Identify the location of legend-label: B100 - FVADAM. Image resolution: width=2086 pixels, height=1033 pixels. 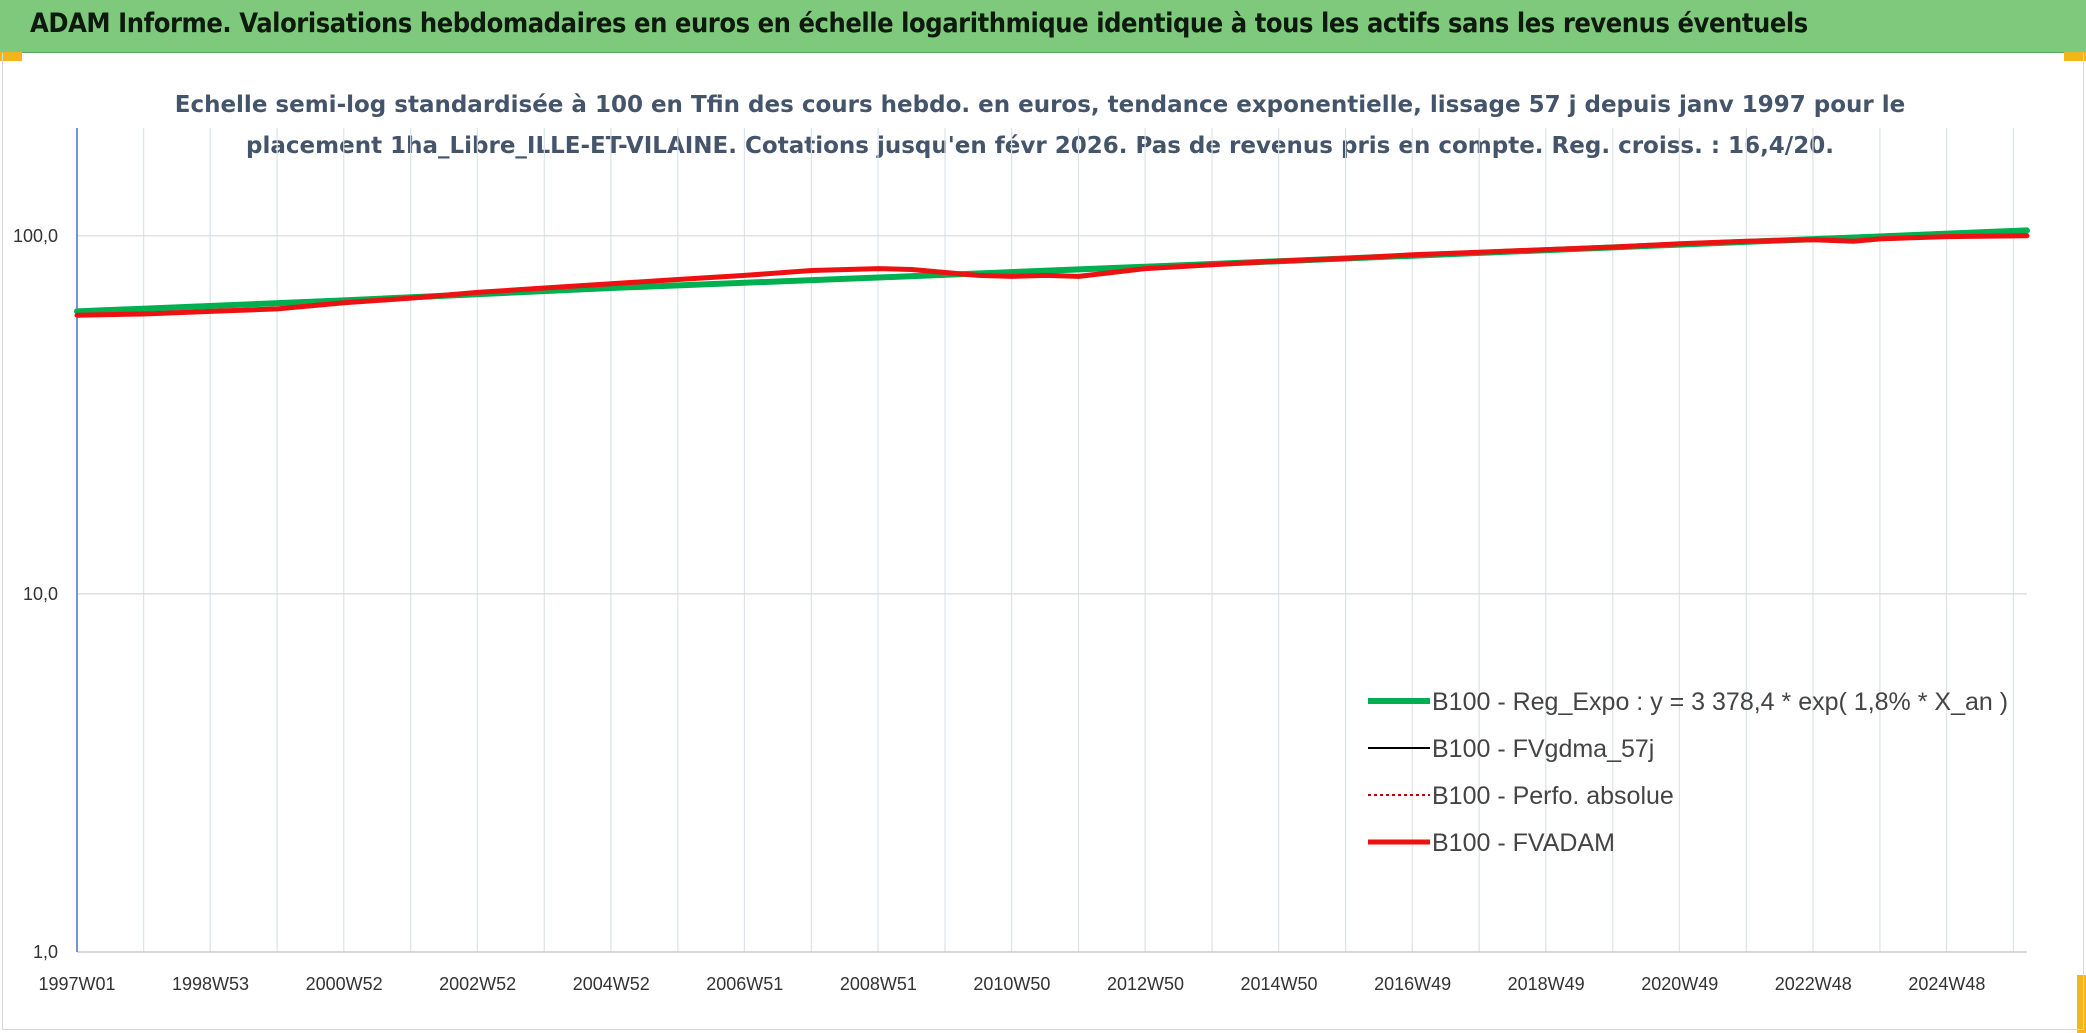
(1523, 843).